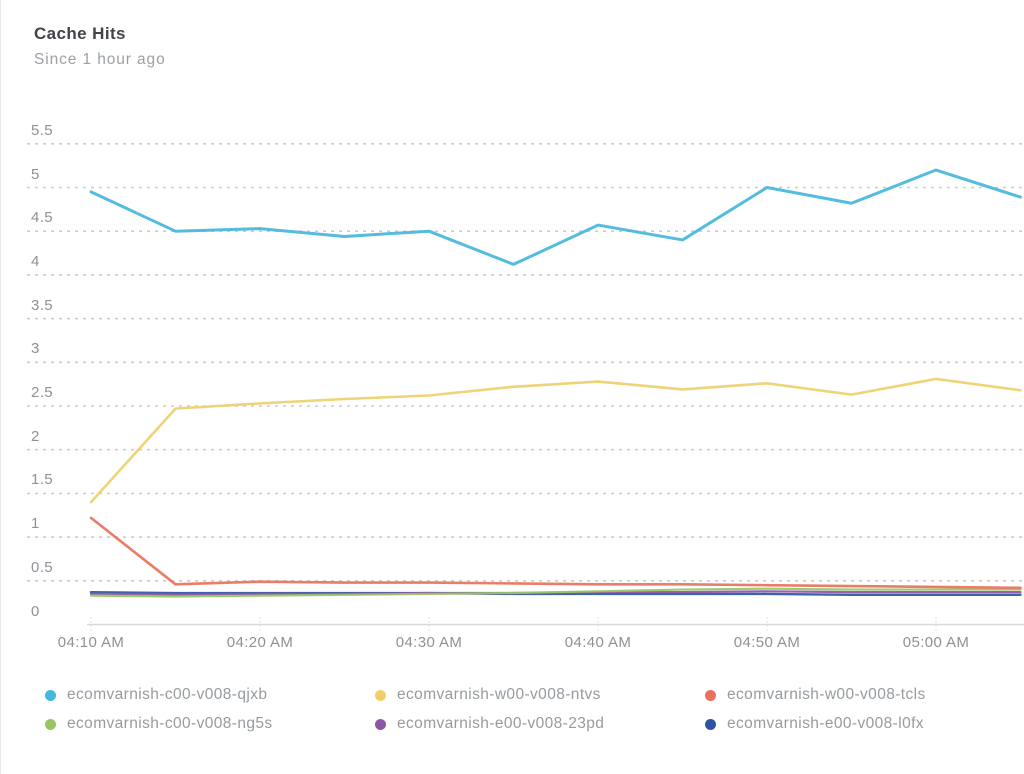 This screenshot has height=774, width=1024. Describe the element at coordinates (100, 46) in the screenshot. I see `chart-header: Cache Hits Since 1 hour ago` at that location.